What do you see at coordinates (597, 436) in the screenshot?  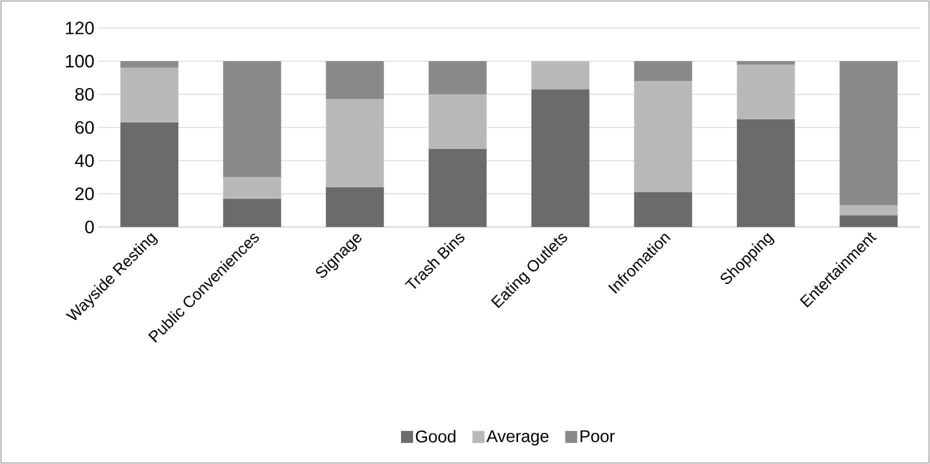 I see `legend-label: Poor` at bounding box center [597, 436].